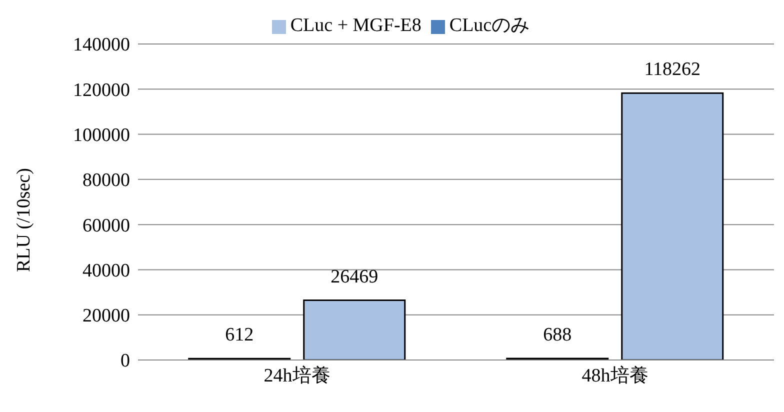  Describe the element at coordinates (24, 220) in the screenshot. I see `y-axis-title: RLU (/10sec)` at that location.